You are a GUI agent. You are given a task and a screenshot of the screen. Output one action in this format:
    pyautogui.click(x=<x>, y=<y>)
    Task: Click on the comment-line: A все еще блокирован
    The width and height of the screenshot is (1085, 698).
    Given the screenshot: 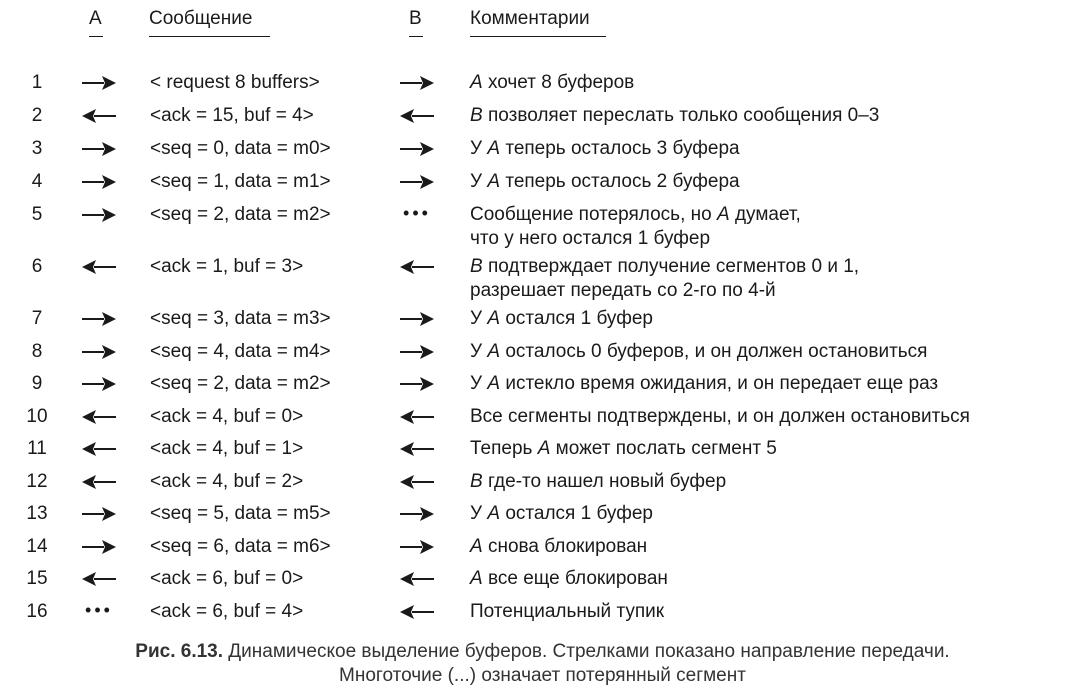 What is the action you would take?
    pyautogui.click(x=569, y=579)
    